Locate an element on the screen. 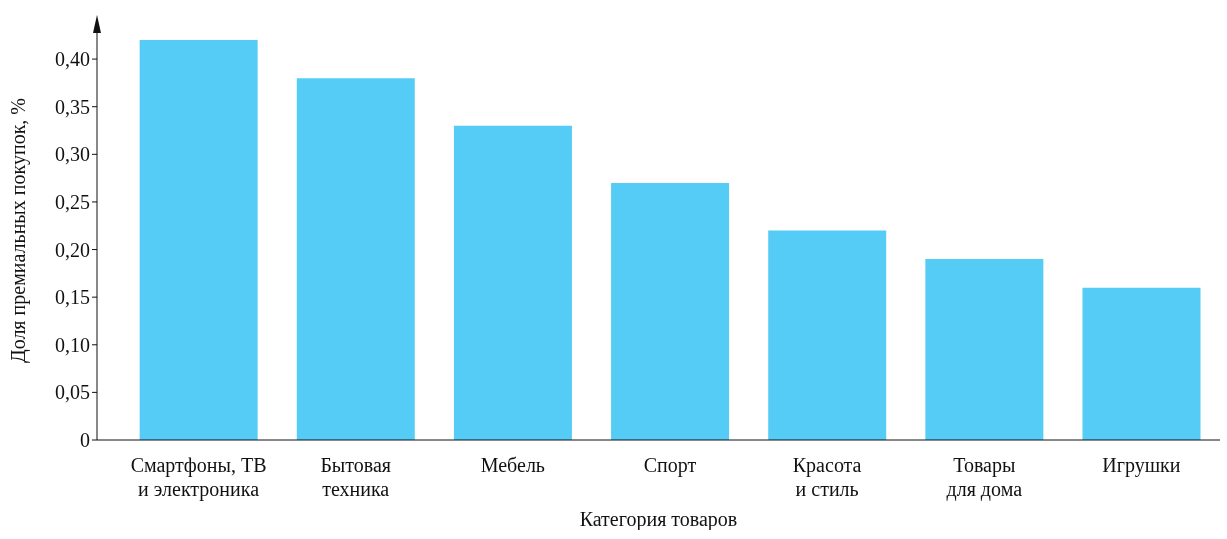 This screenshot has width=1227, height=539. x-tick-label: Игрушки is located at coordinates (1141, 465).